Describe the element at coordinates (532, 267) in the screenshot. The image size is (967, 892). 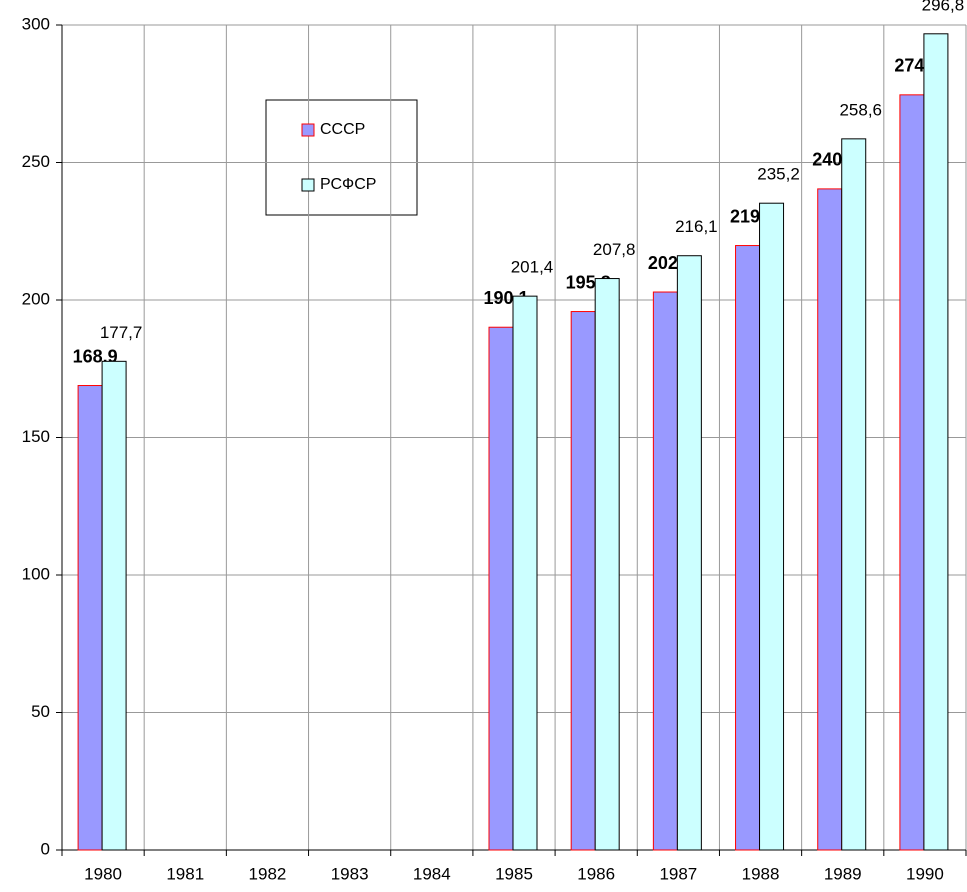
I see `data-label: 201,4` at that location.